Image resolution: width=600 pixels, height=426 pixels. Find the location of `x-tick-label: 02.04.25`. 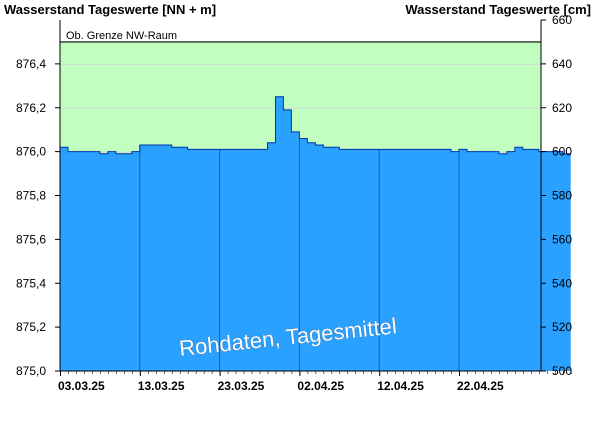

x-tick-label: 02.04.25 is located at coordinates (320, 386).